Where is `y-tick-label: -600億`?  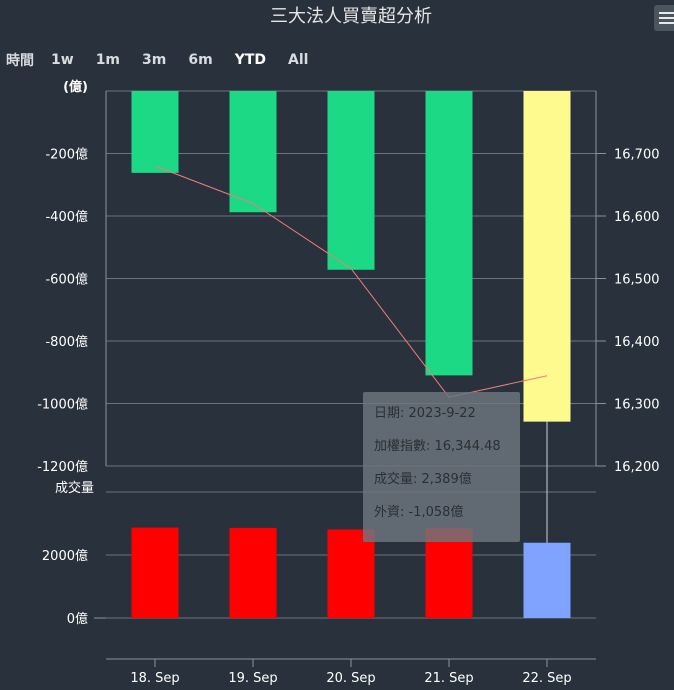
y-tick-label: -600億 is located at coordinates (66, 280).